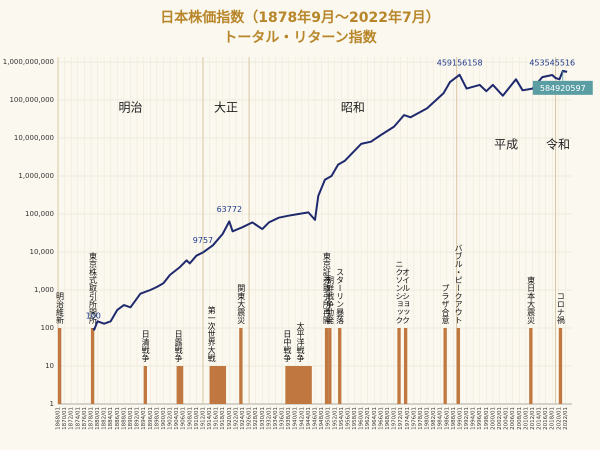 Image resolution: width=600 pixels, height=450 pixels. What do you see at coordinates (138, 418) in the screenshot?
I see `x-tick-label: 1892/01` at bounding box center [138, 418].